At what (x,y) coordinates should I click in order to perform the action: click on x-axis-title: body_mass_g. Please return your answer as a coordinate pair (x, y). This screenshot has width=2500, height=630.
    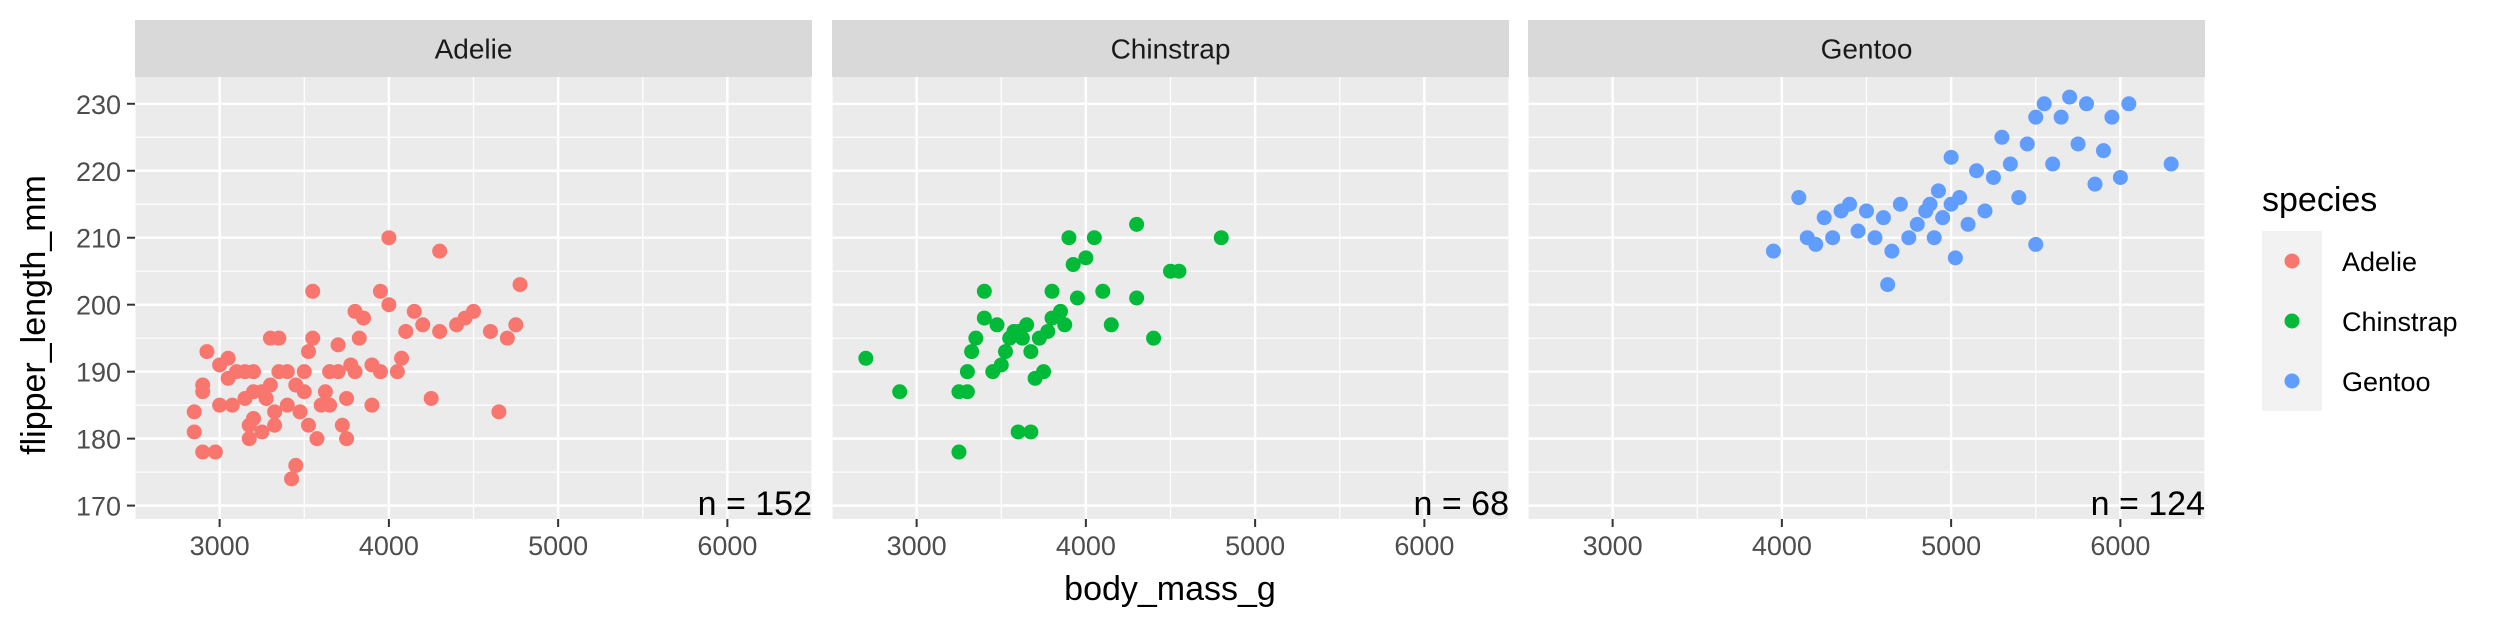
    Looking at the image, I should click on (1170, 589).